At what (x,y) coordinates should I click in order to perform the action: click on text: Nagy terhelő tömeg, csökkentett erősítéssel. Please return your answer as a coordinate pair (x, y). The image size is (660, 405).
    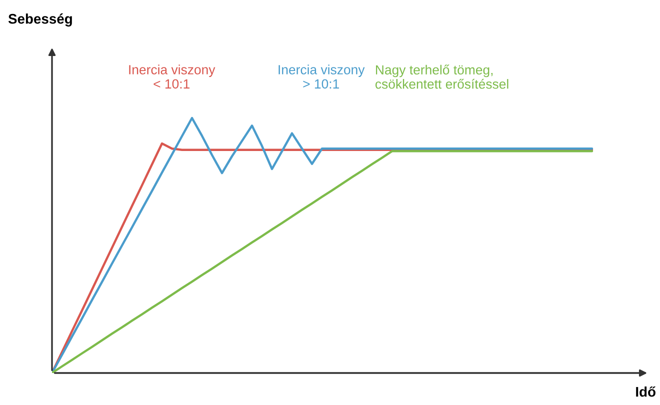
    Looking at the image, I should click on (441, 76).